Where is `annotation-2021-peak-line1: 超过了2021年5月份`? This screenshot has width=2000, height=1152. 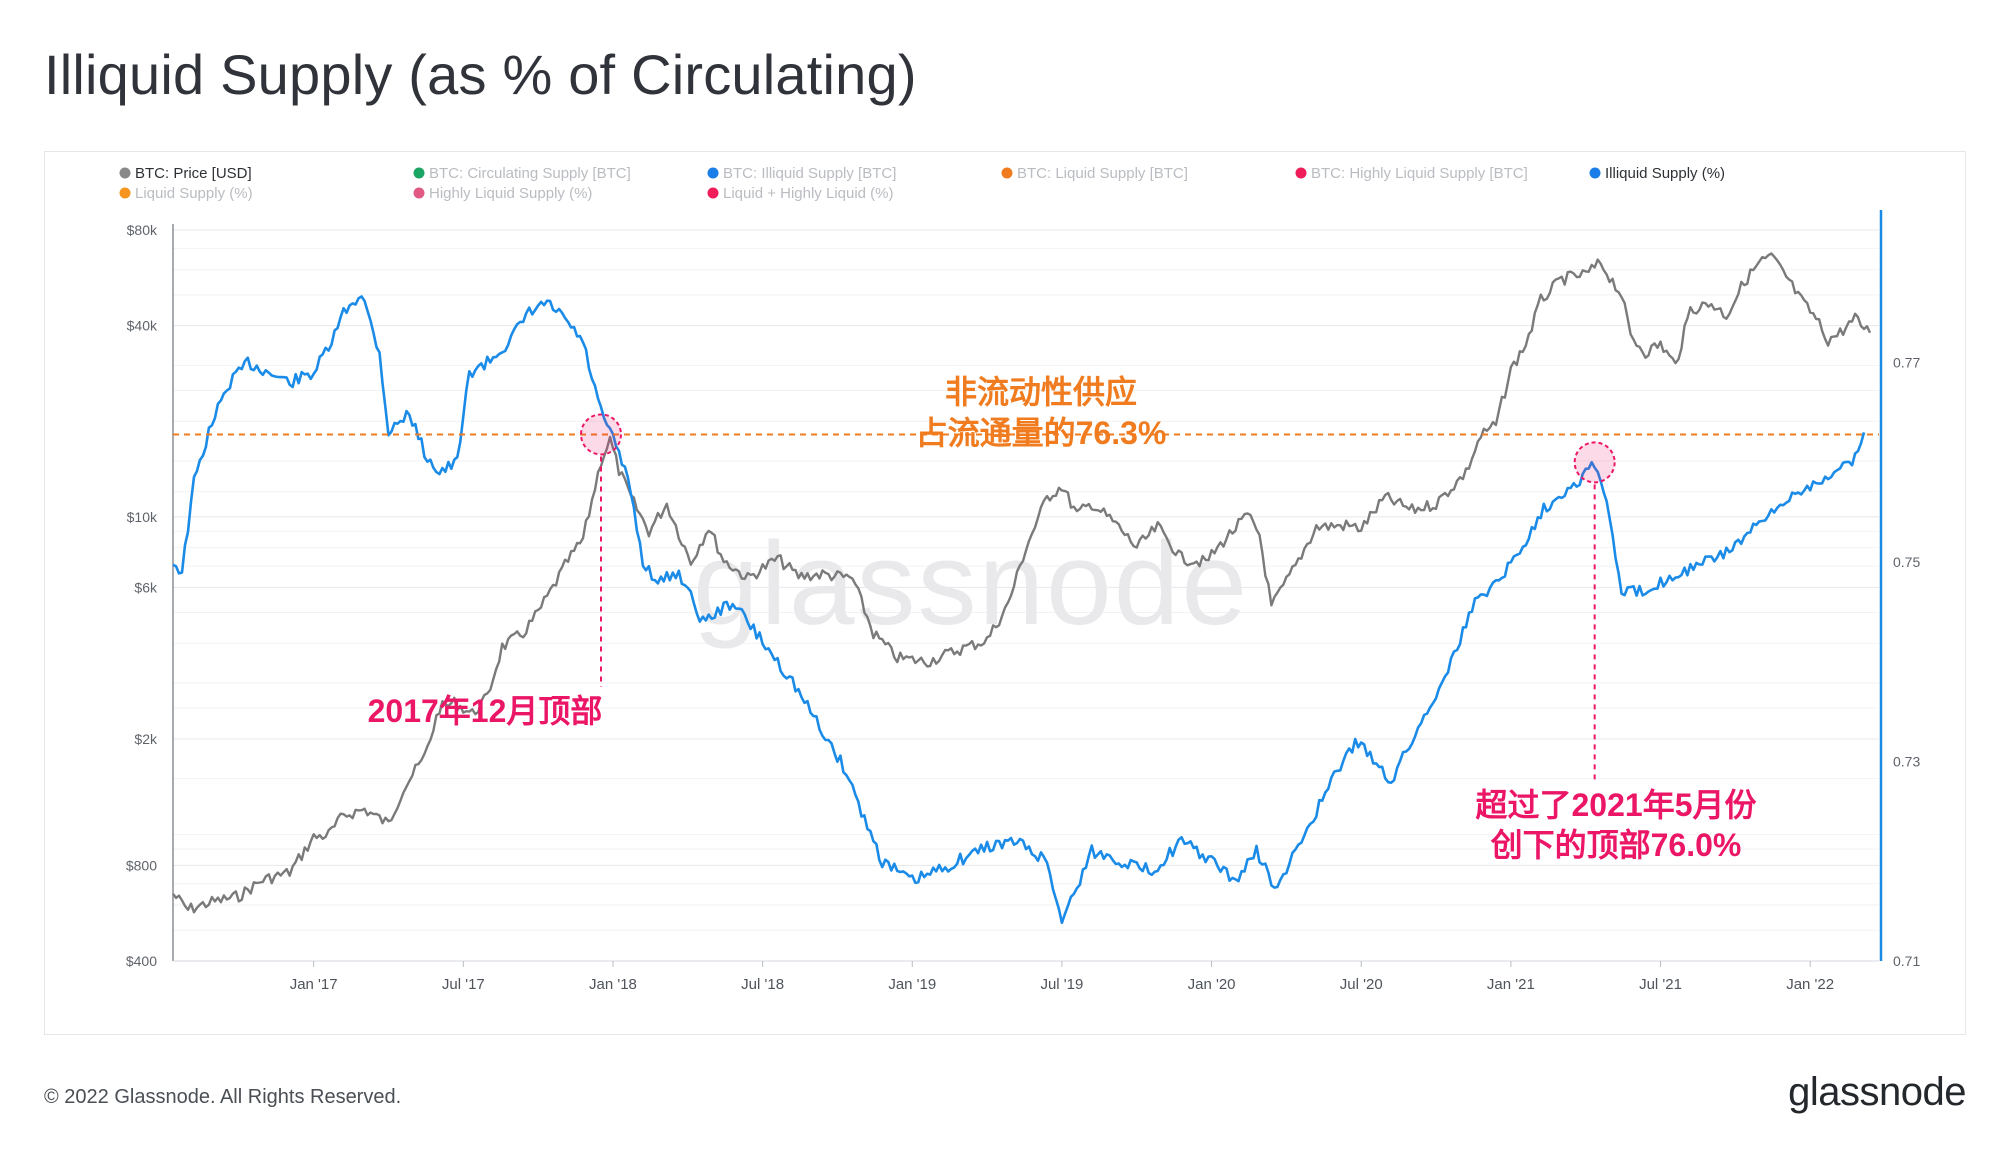
annotation-2021-peak-line1: 超过了2021年5月份 is located at coordinates (1616, 805).